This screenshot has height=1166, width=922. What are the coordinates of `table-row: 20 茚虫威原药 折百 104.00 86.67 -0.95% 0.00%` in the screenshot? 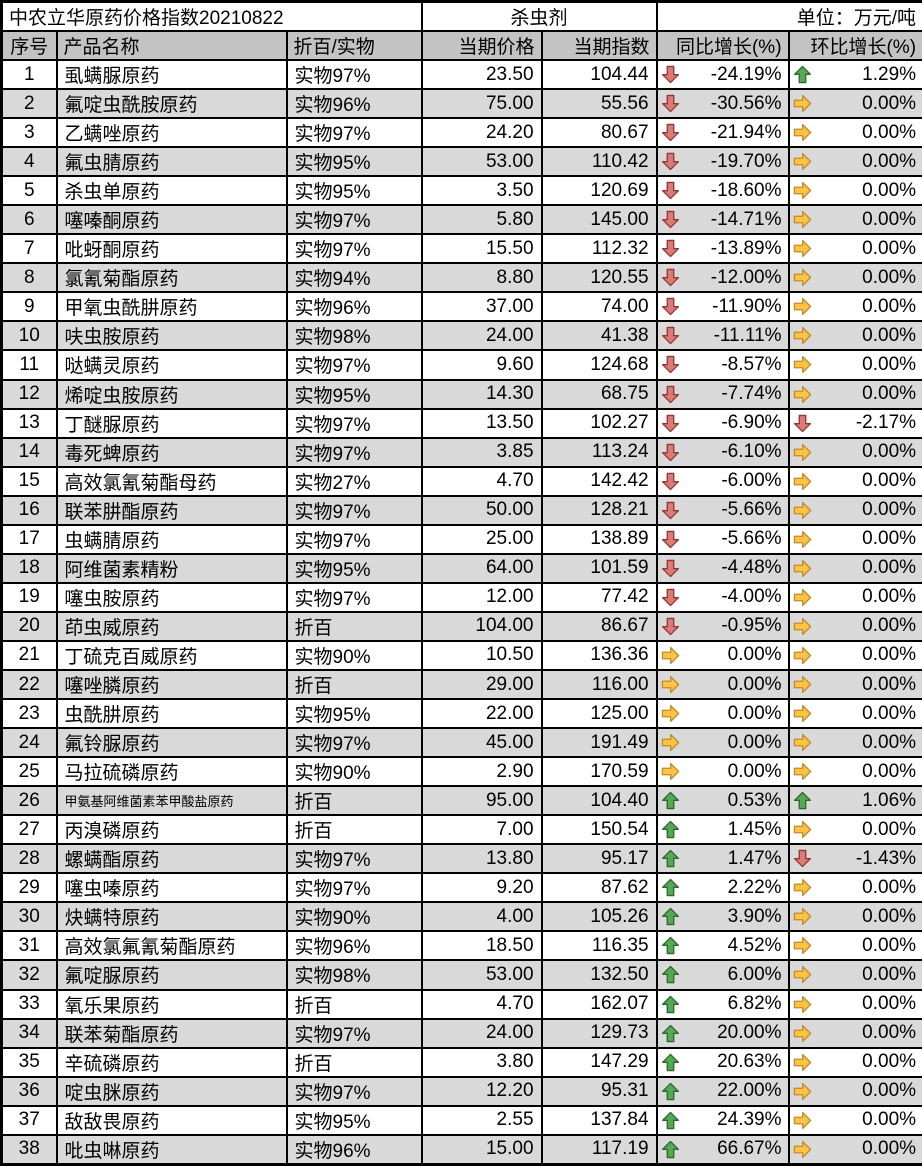 It's located at (461, 626).